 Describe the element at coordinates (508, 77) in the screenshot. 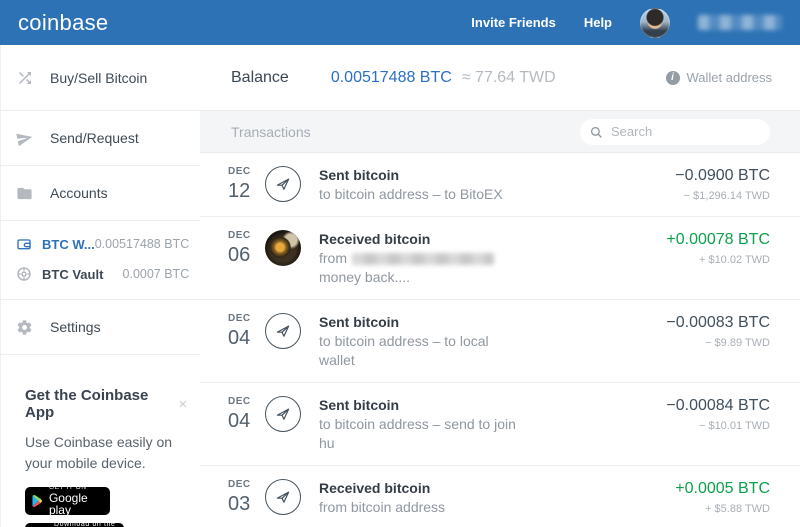

I see `balance-fiat-value: ≈ 77.64 TWD` at that location.